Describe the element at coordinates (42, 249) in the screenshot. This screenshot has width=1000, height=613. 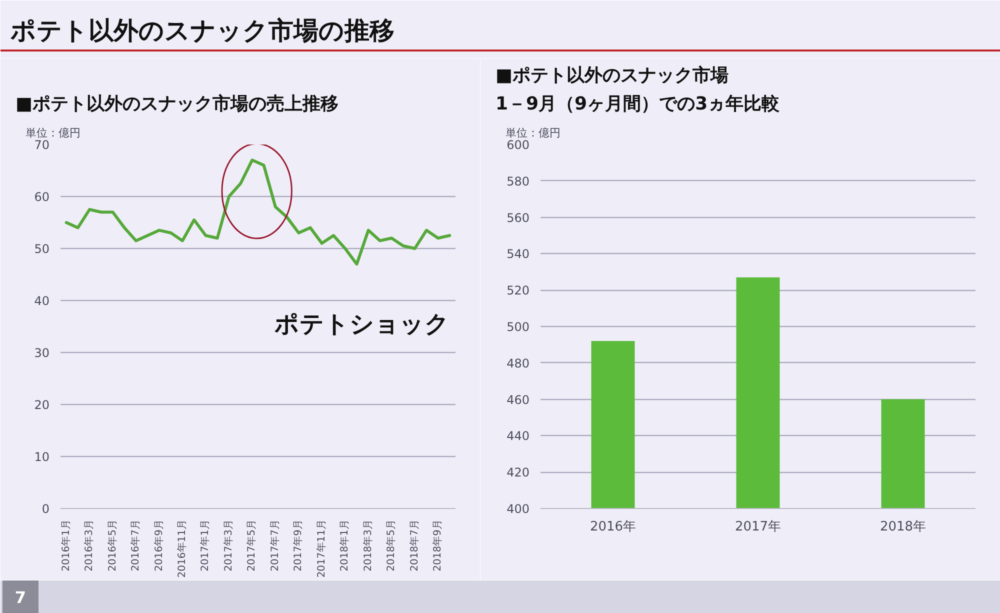
I see `y-tick-label: 50` at that location.